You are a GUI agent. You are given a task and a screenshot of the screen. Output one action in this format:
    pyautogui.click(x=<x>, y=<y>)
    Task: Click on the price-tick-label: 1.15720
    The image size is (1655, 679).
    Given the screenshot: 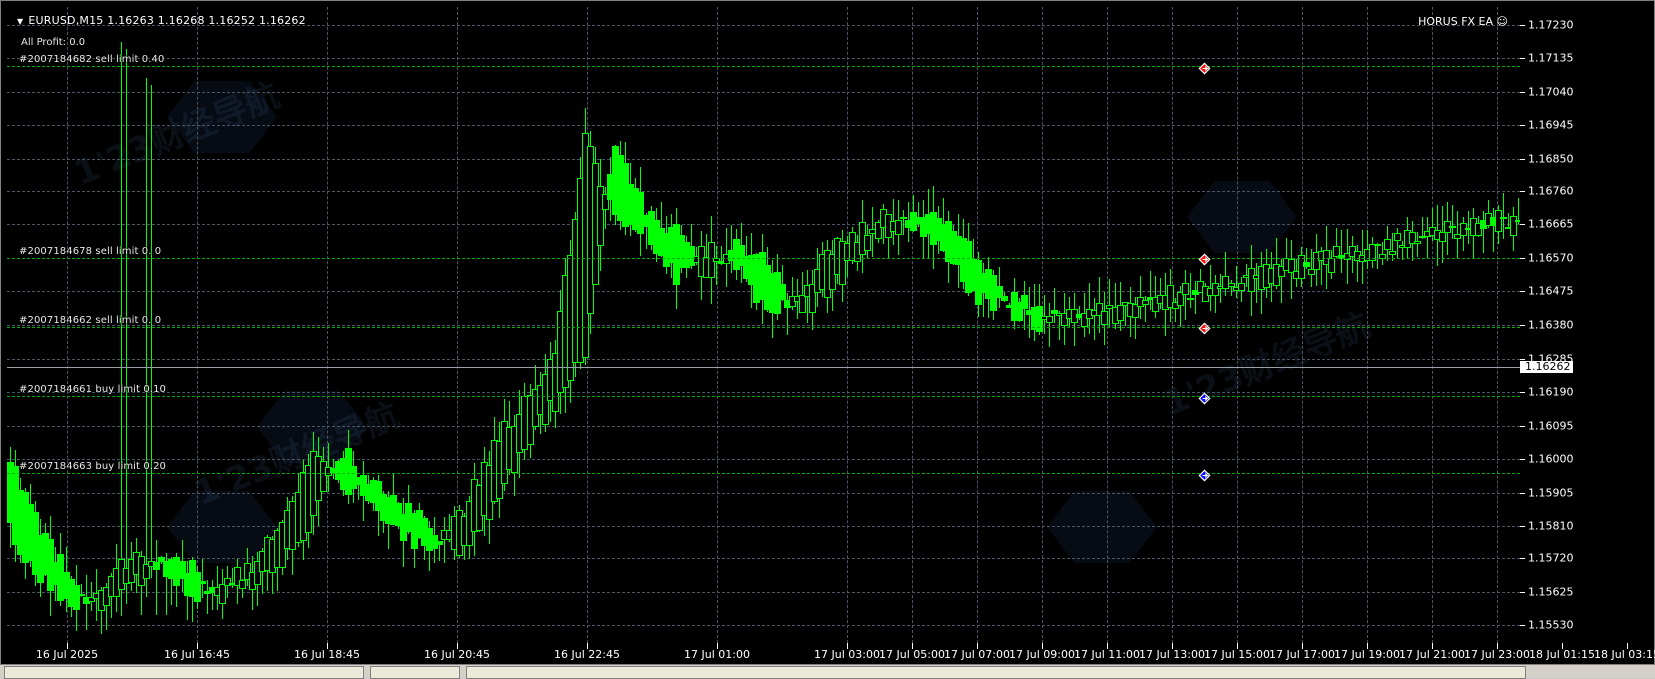 What is the action you would take?
    pyautogui.click(x=1551, y=558)
    